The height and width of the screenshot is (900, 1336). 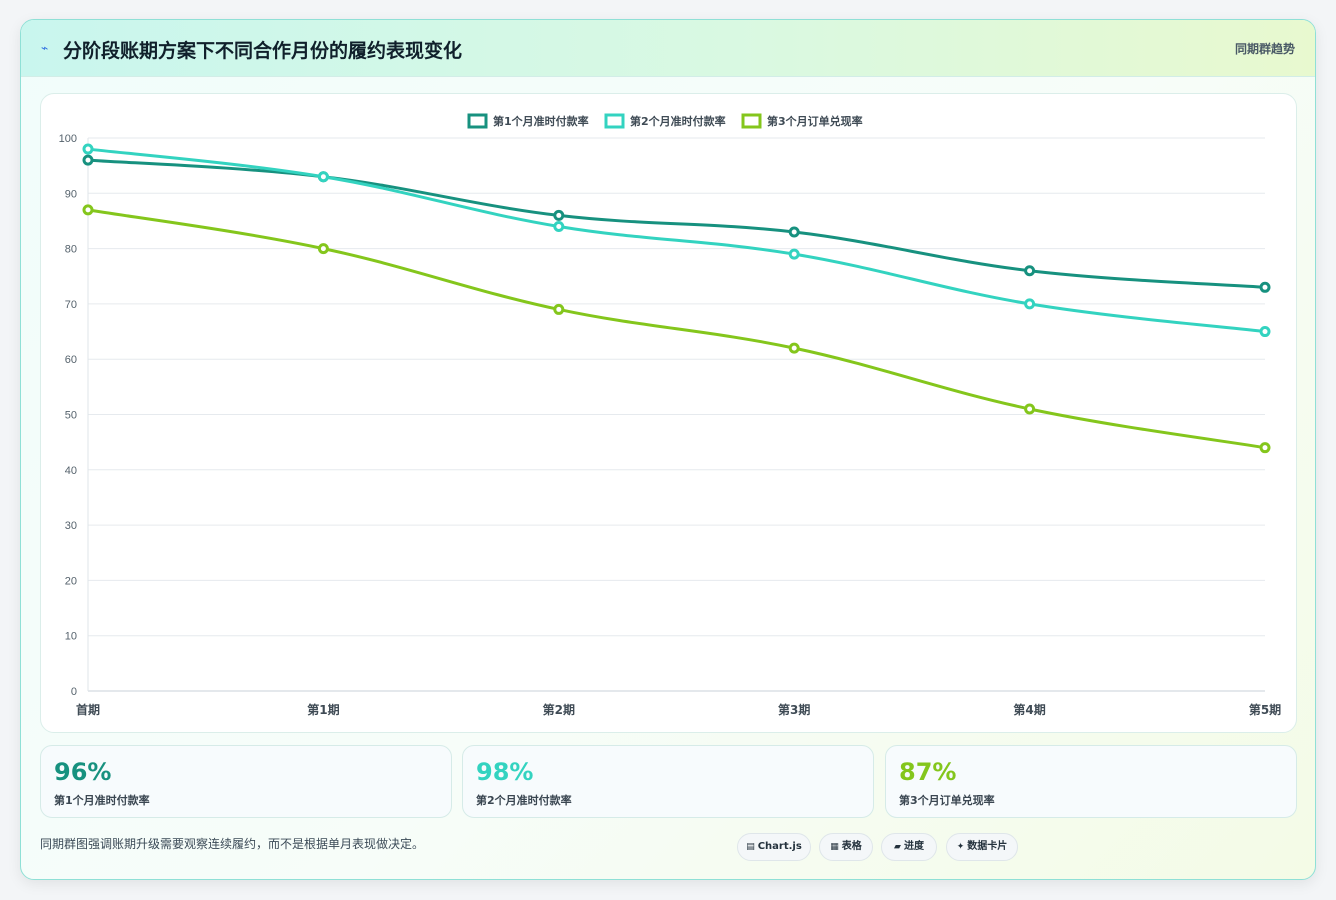 I want to click on chip-label: Chart.js, so click(x=779, y=846).